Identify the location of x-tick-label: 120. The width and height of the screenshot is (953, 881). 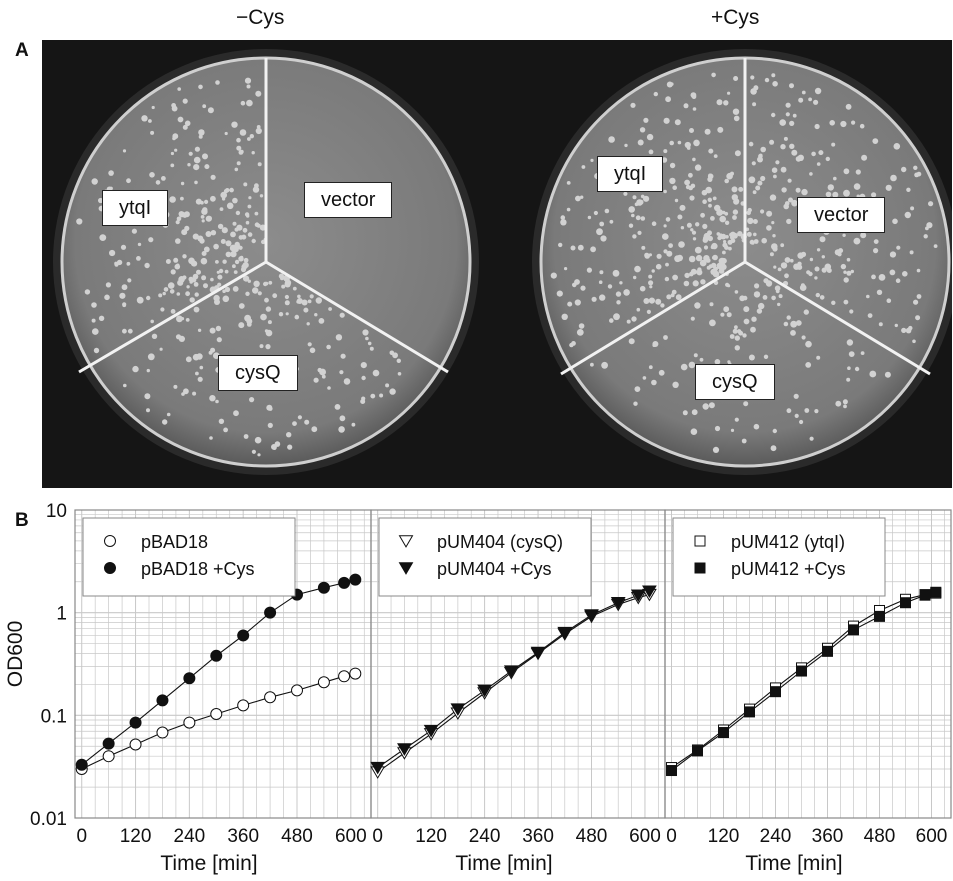
(724, 836).